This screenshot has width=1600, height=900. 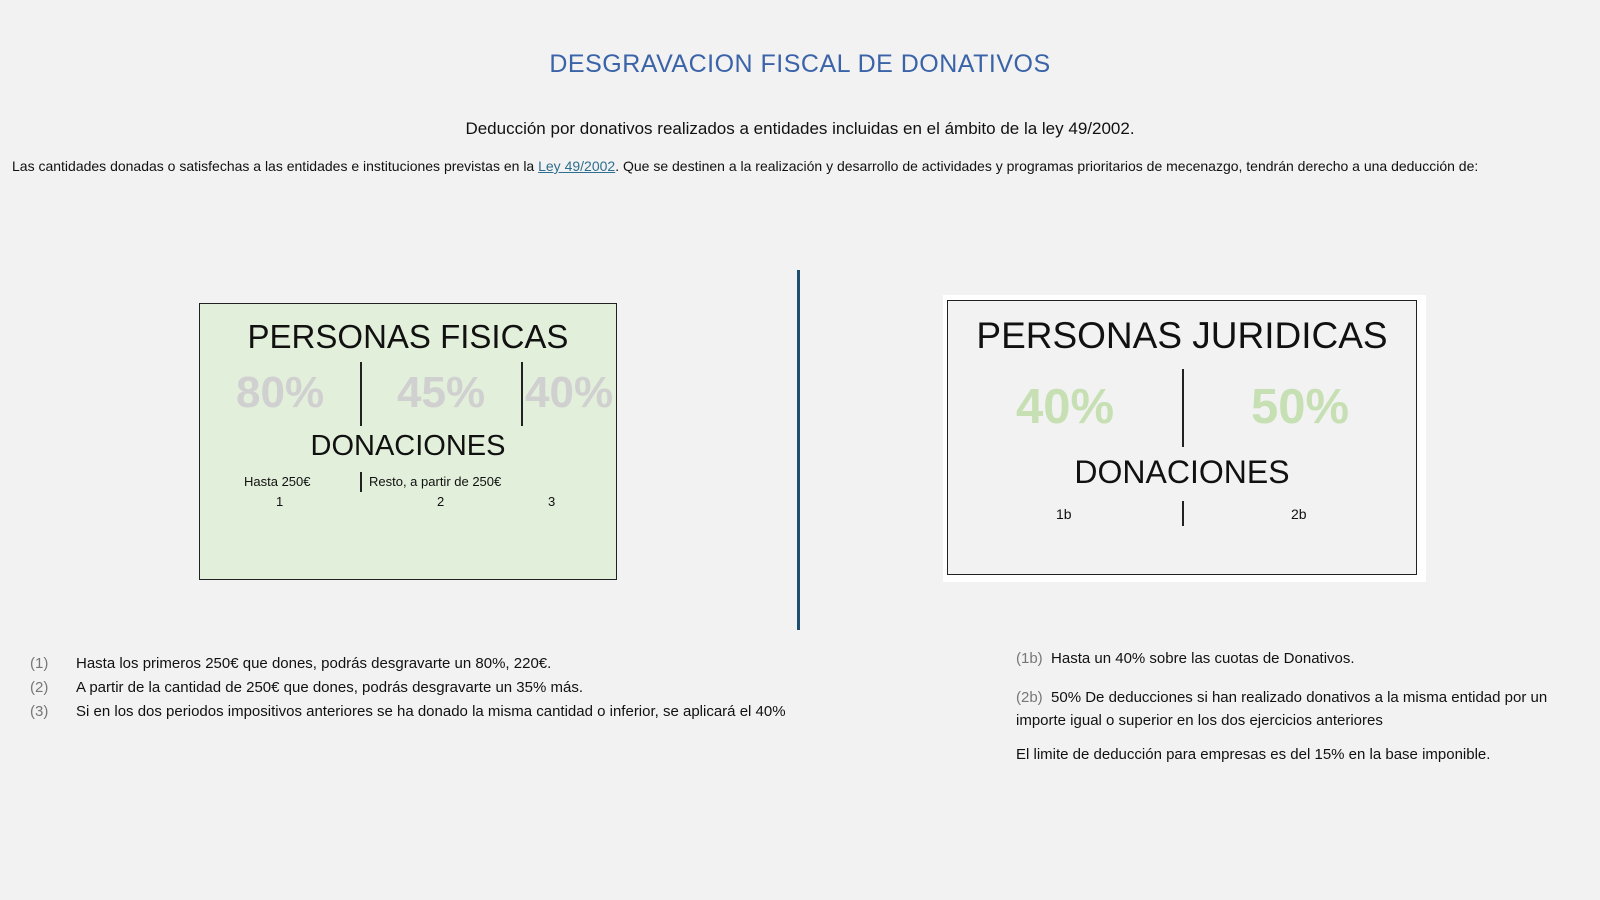 What do you see at coordinates (1029, 697) in the screenshot?
I see `note-number: (2b)` at bounding box center [1029, 697].